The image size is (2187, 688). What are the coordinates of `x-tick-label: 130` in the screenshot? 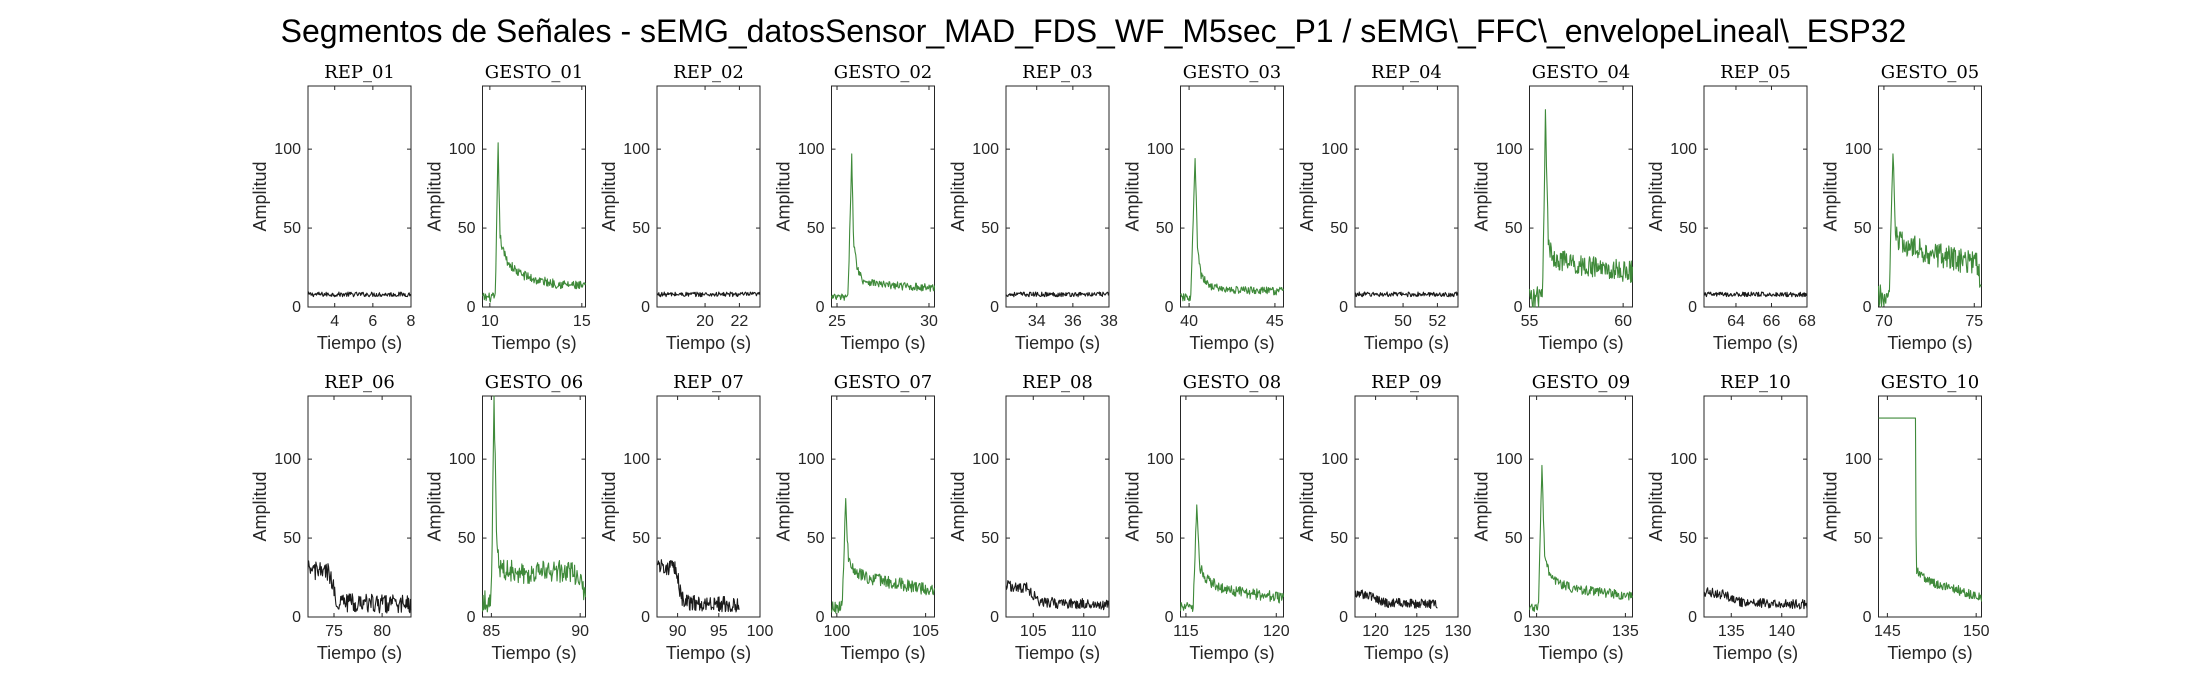 It's located at (1458, 631).